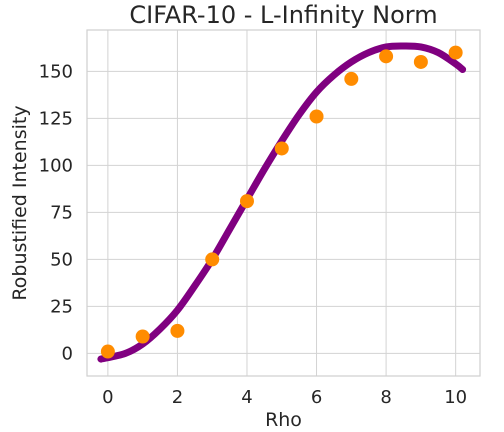  Describe the element at coordinates (455, 397) in the screenshot. I see `x-tick-label: 10` at that location.